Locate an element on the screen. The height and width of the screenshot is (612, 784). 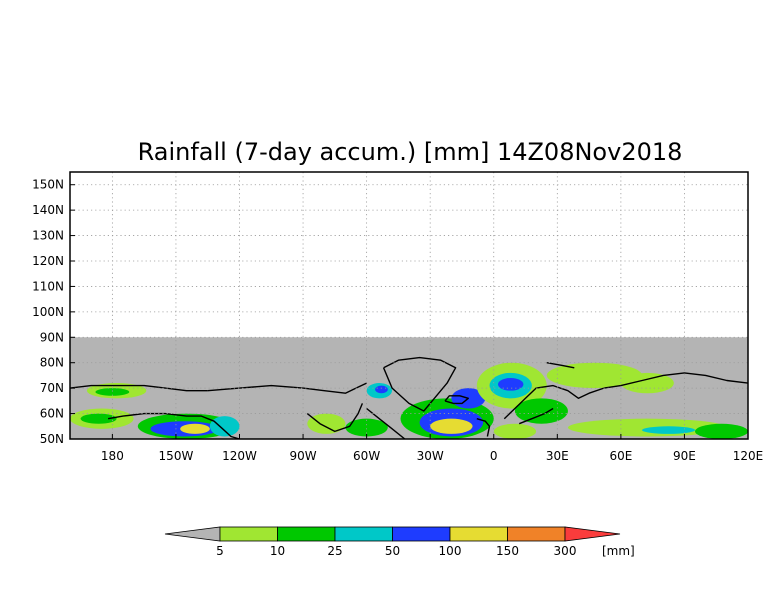
legend-swatch-lowest is located at coordinates (192, 534).